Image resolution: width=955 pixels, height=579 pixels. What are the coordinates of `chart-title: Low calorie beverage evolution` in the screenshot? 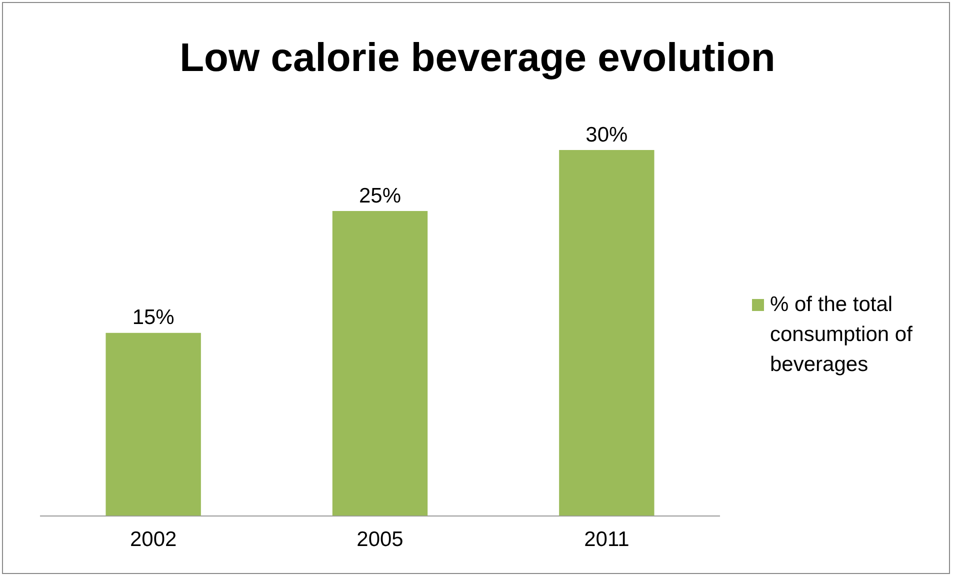 It's located at (477, 58).